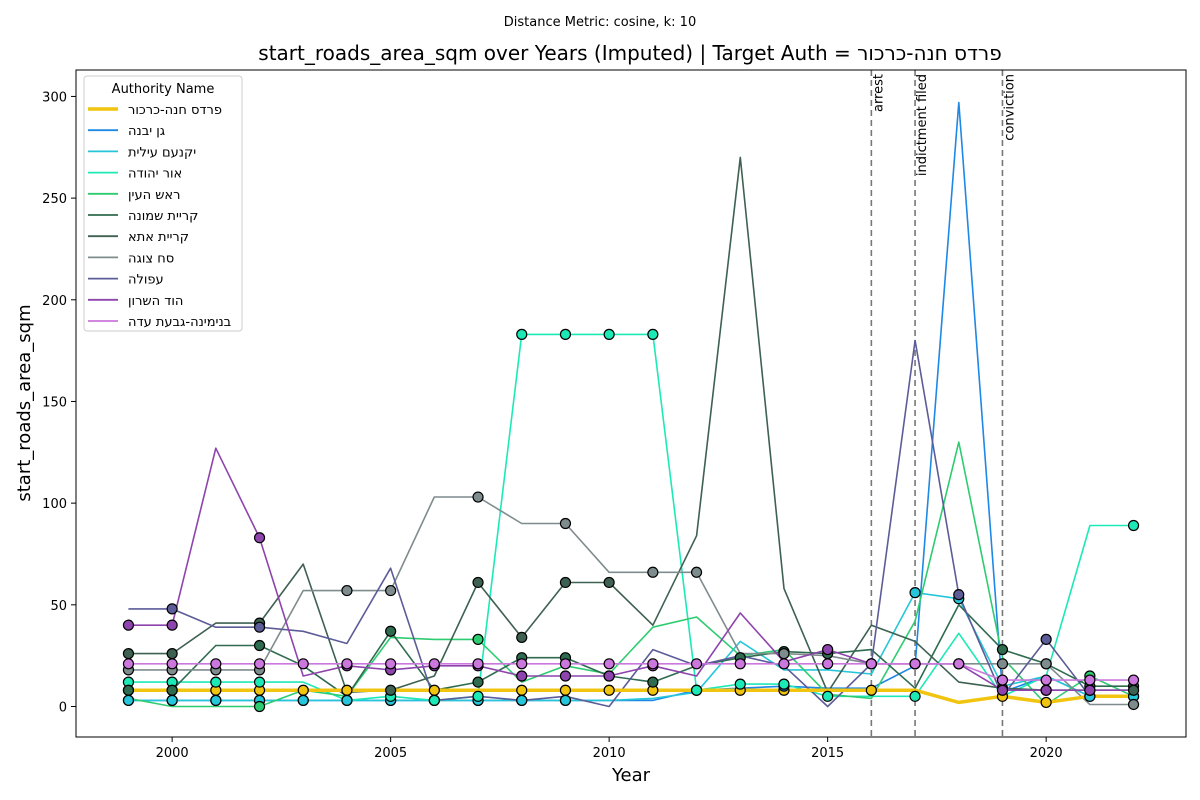 The width and height of the screenshot is (1200, 800). What do you see at coordinates (146, 131) in the screenshot?
I see `legend-entry-1: גן יבנה` at bounding box center [146, 131].